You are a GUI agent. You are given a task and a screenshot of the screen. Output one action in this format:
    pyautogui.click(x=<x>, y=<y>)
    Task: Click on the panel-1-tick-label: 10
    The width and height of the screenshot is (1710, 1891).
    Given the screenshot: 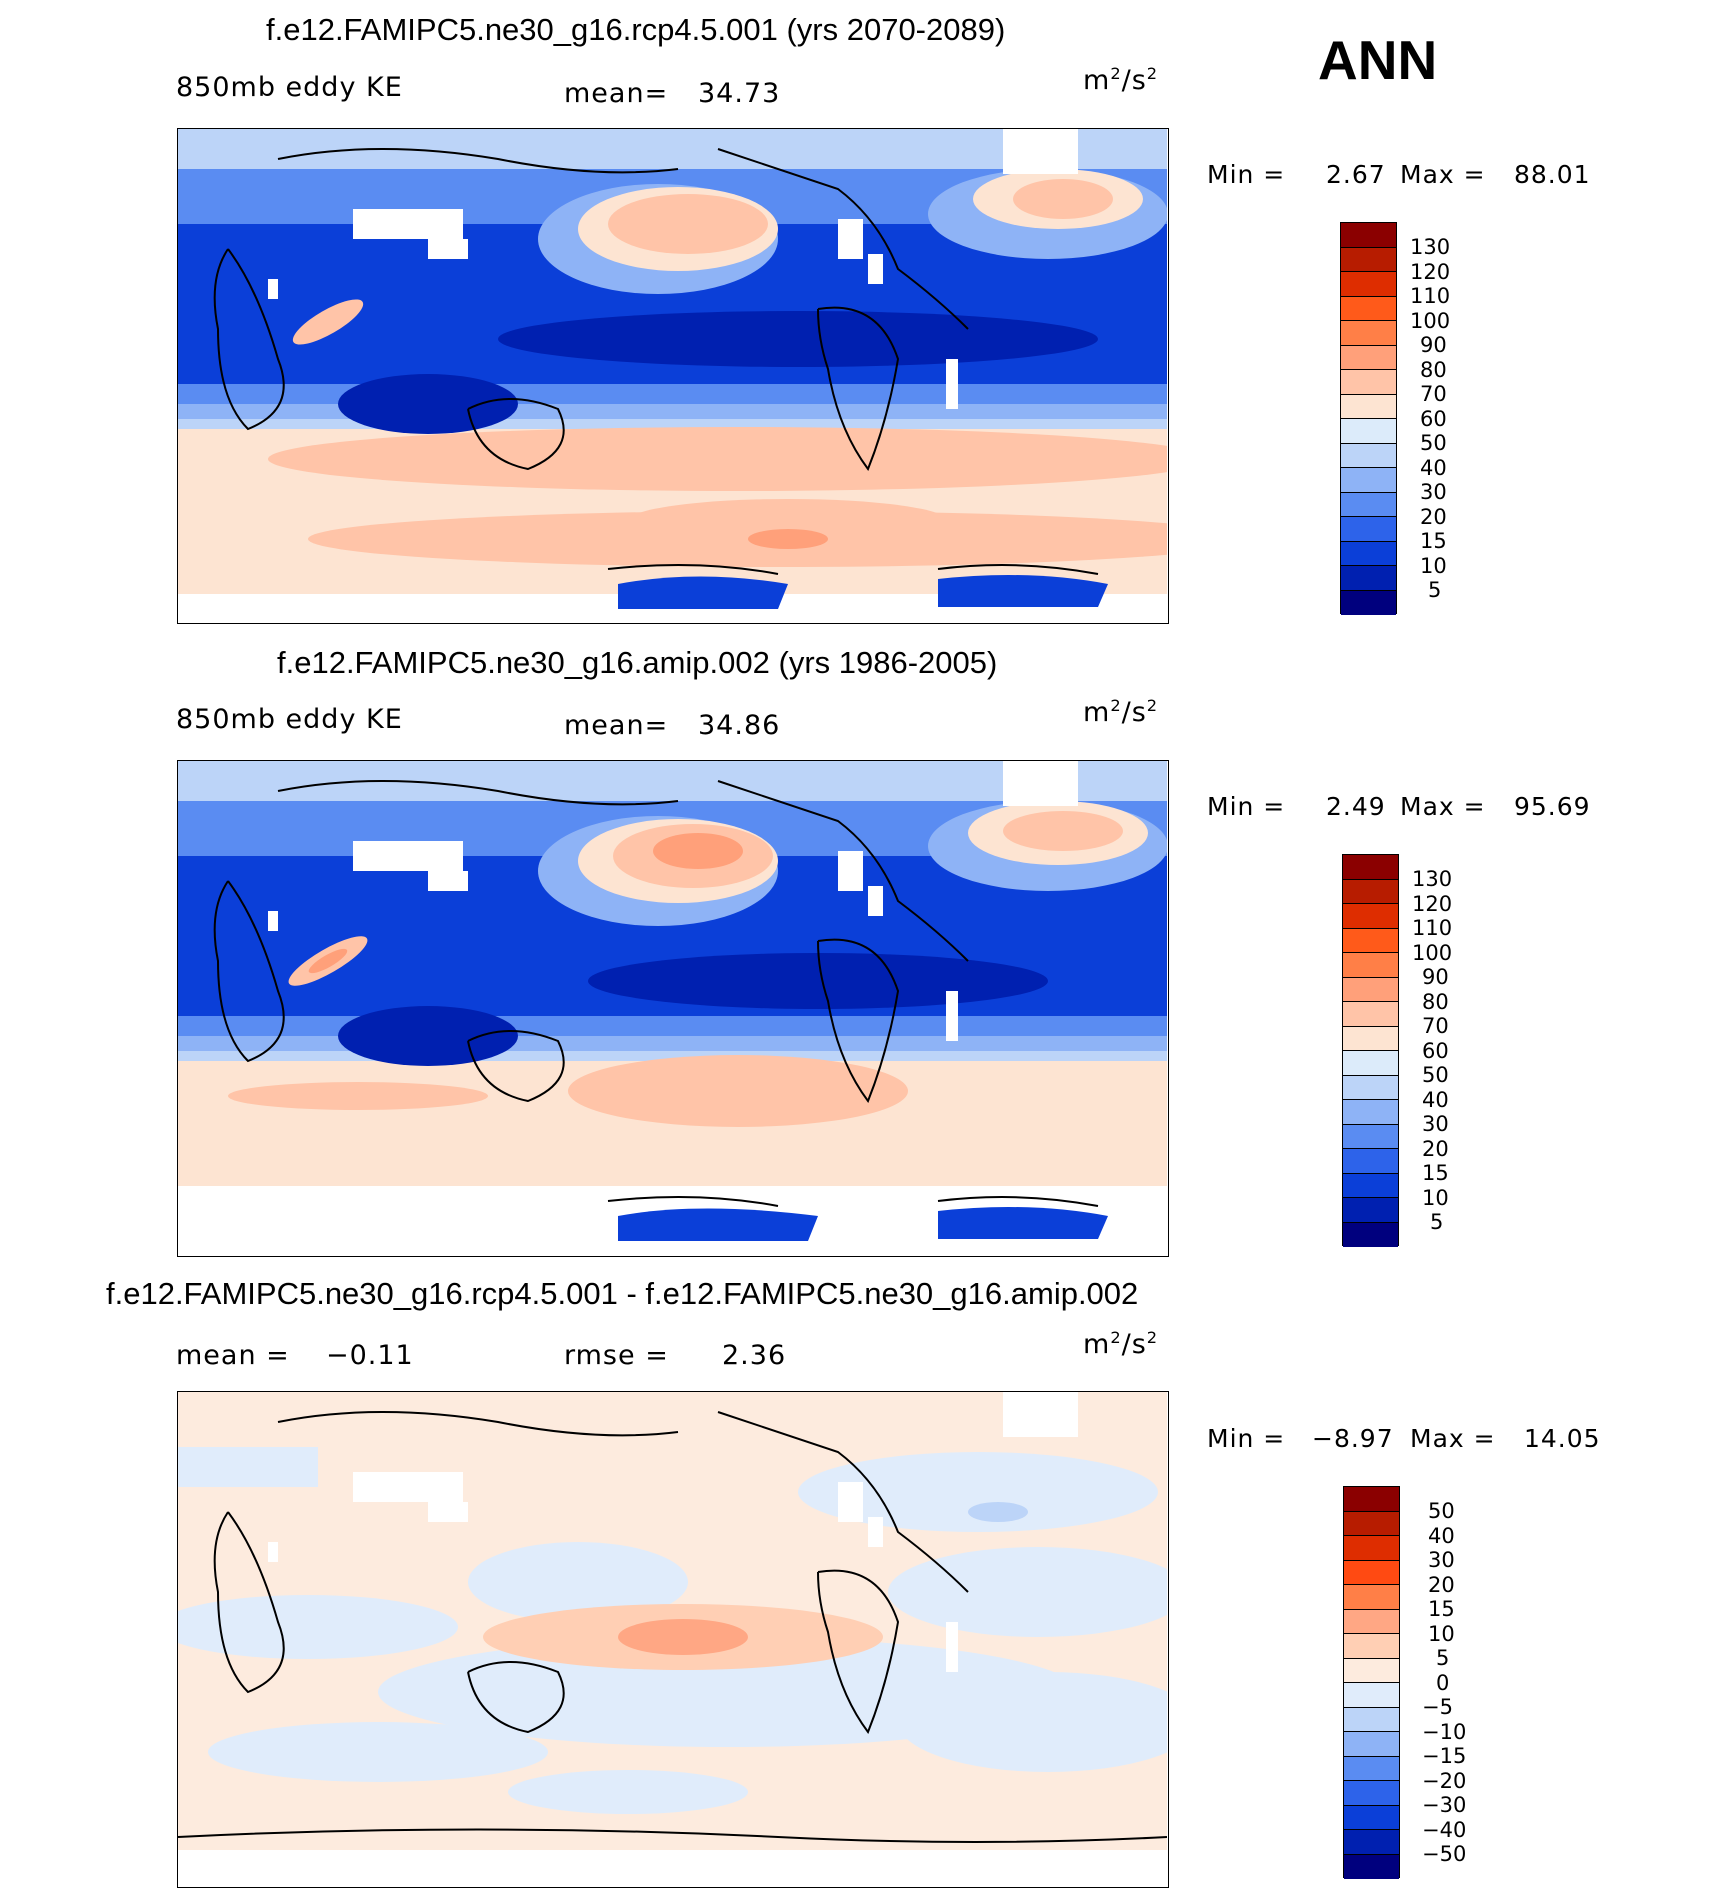 What is the action you would take?
    pyautogui.click(x=1433, y=565)
    